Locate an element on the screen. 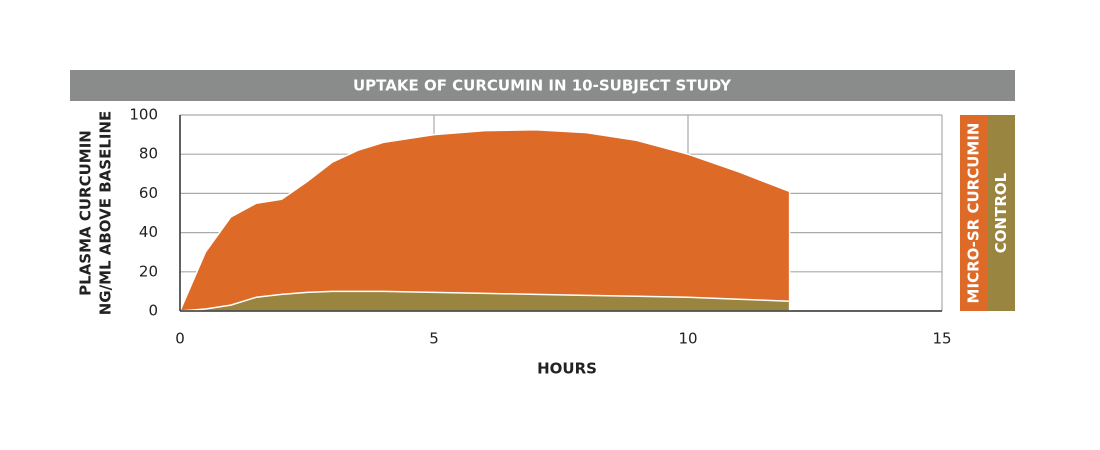 Image resolution: width=1100 pixels, height=450 pixels. x-tick-label: 10 is located at coordinates (687, 339).